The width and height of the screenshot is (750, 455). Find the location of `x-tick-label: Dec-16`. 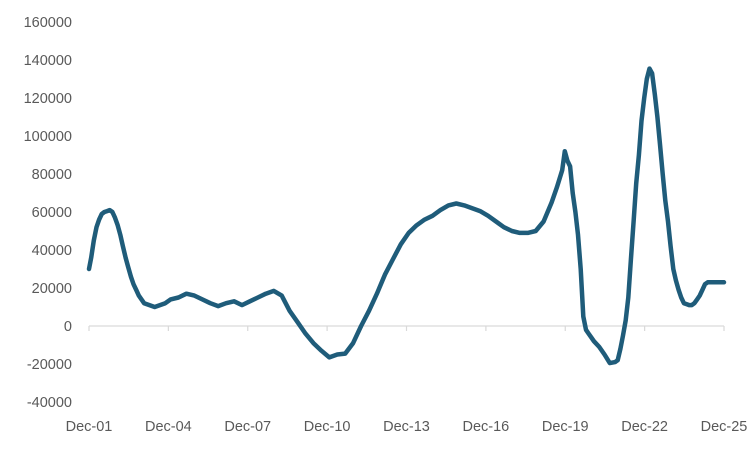

x-tick-label: Dec-16 is located at coordinates (486, 427).